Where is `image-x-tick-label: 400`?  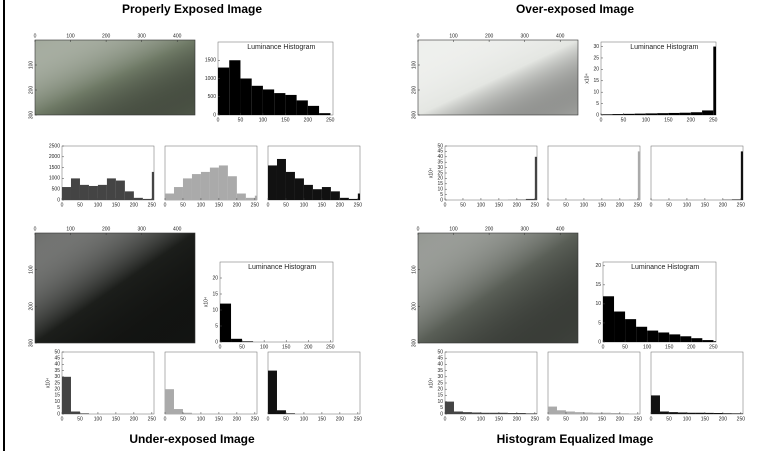 image-x-tick-label: 400 is located at coordinates (560, 36).